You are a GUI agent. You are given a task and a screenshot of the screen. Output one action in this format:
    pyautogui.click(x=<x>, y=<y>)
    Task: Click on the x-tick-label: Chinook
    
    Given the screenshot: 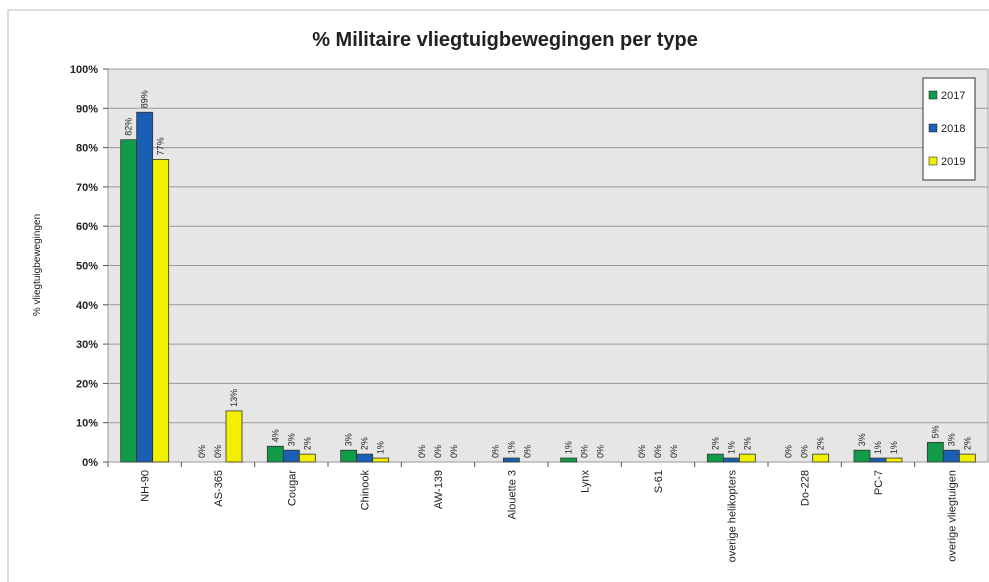 What is the action you would take?
    pyautogui.click(x=366, y=490)
    